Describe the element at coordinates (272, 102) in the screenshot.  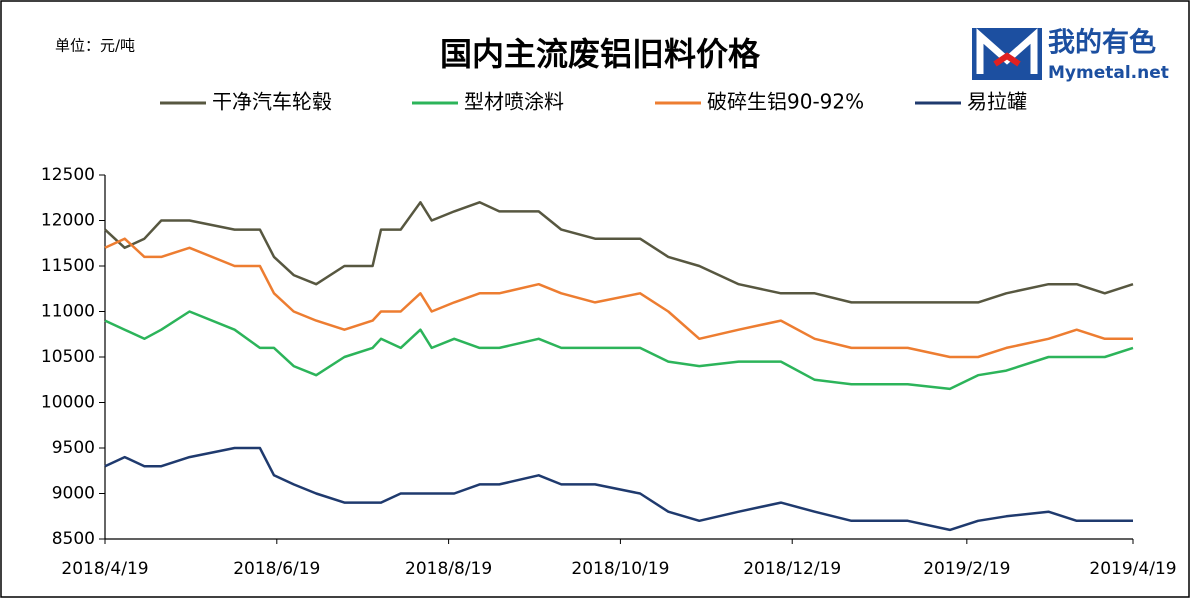
I see `legend-label: 干净汽车轮毂` at that location.